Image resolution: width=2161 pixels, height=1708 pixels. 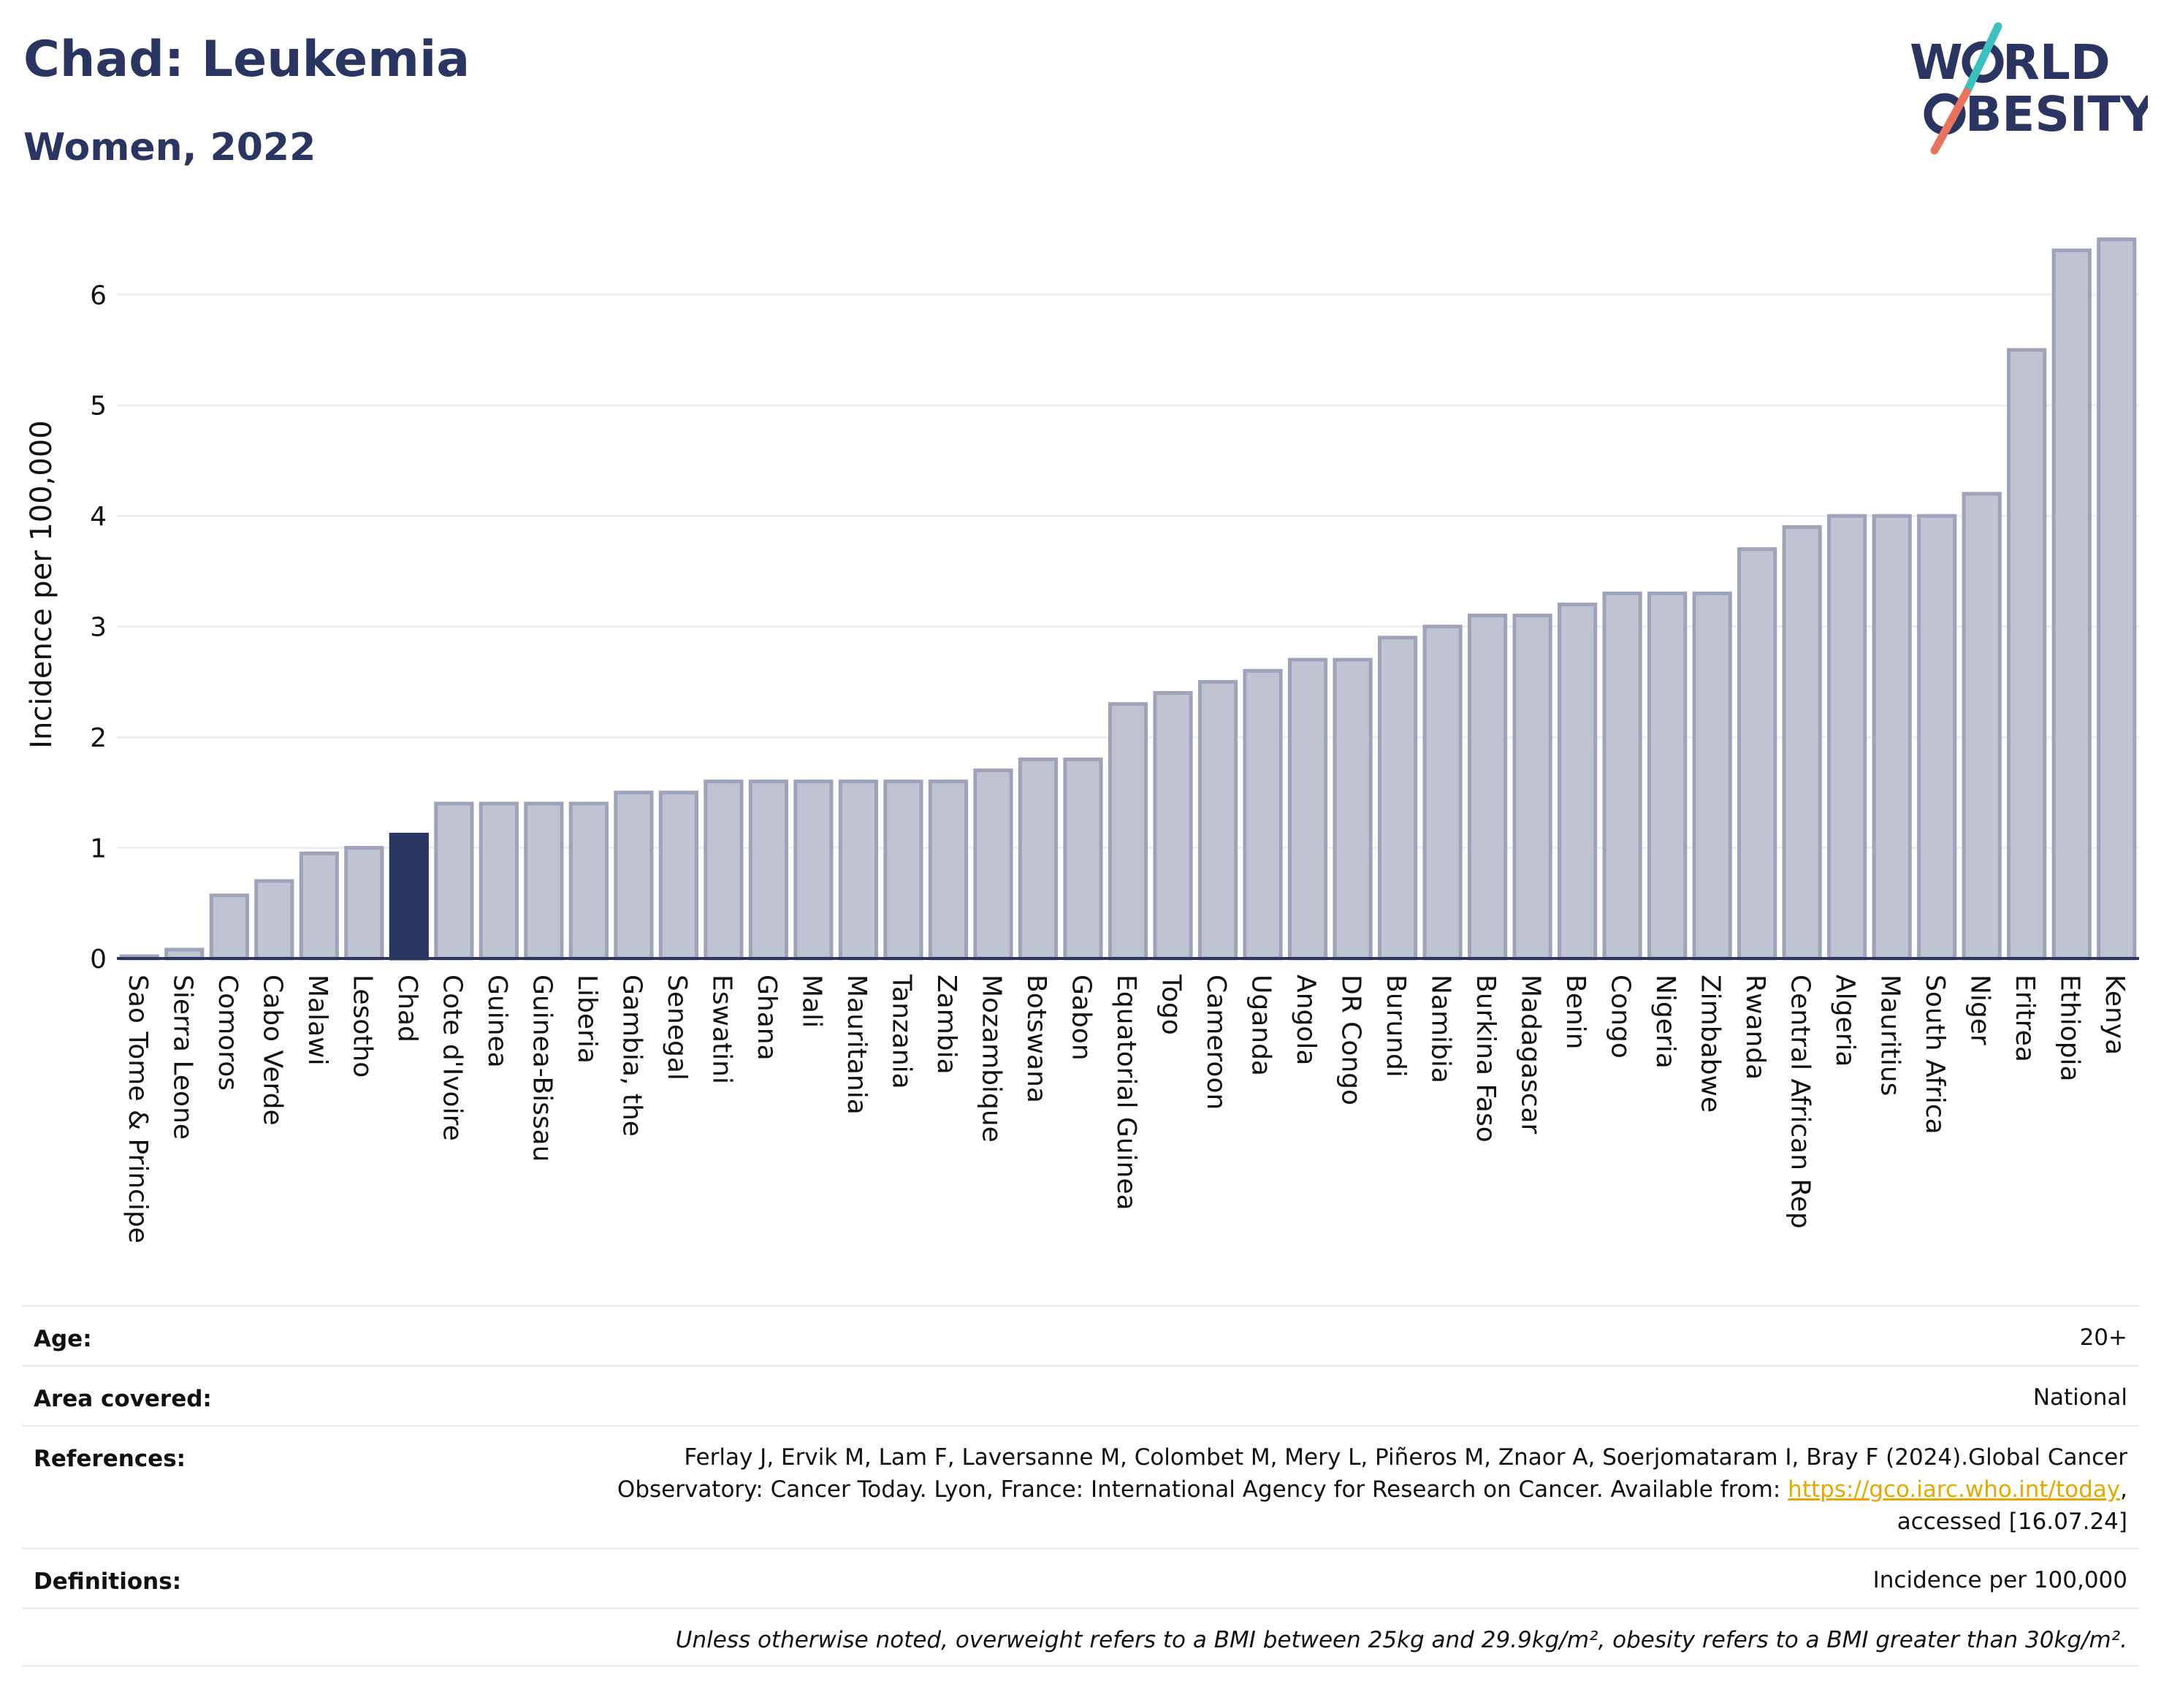 I want to click on x-tick-label: Gabon, so click(x=1081, y=1018).